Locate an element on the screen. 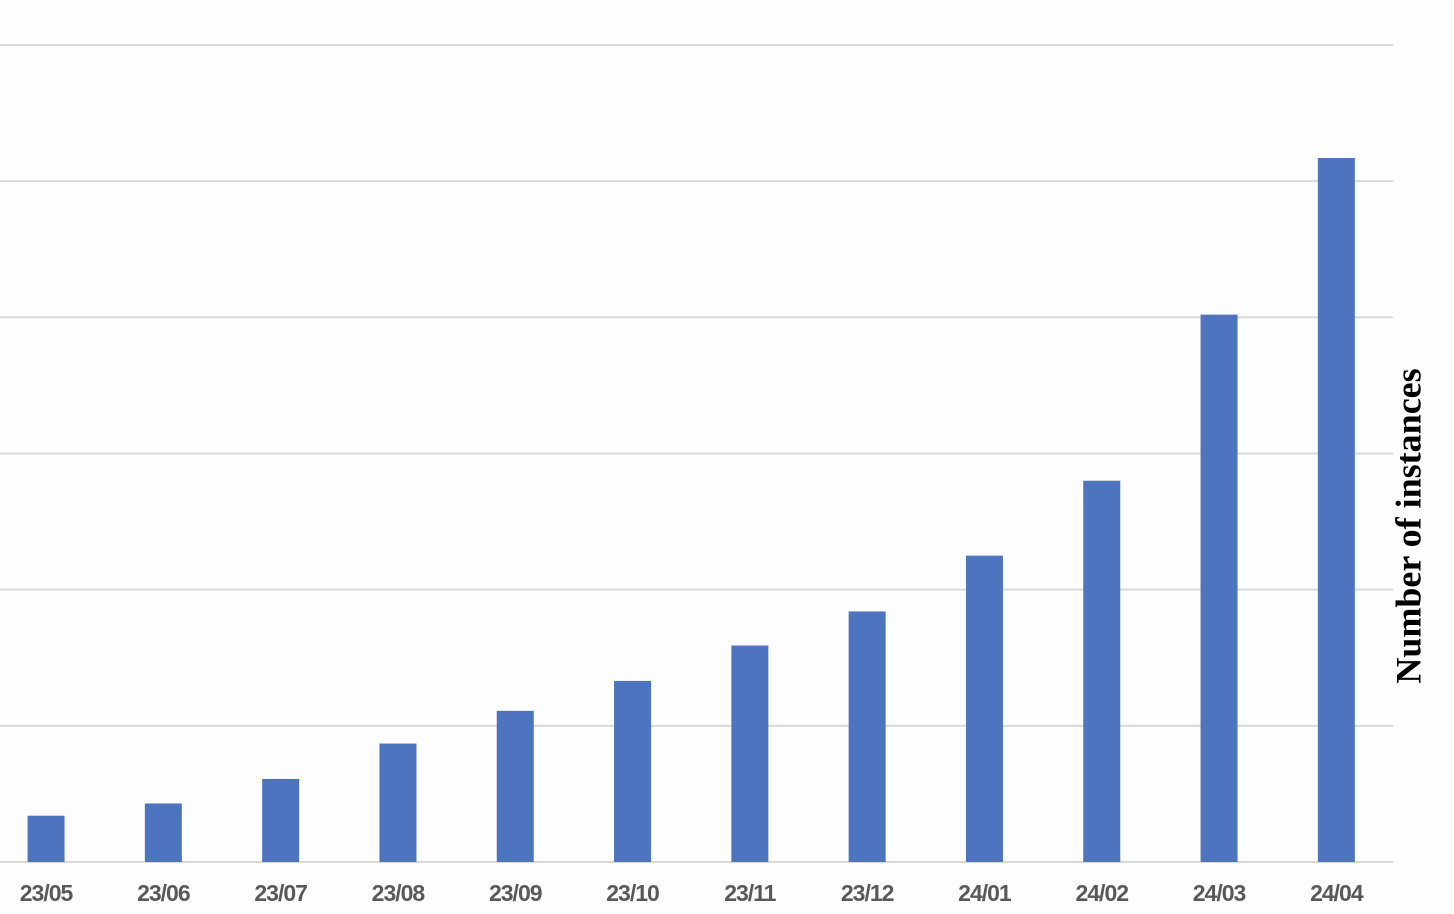 The image size is (1454, 914). x-tick-label: 23/05 is located at coordinates (47, 893).